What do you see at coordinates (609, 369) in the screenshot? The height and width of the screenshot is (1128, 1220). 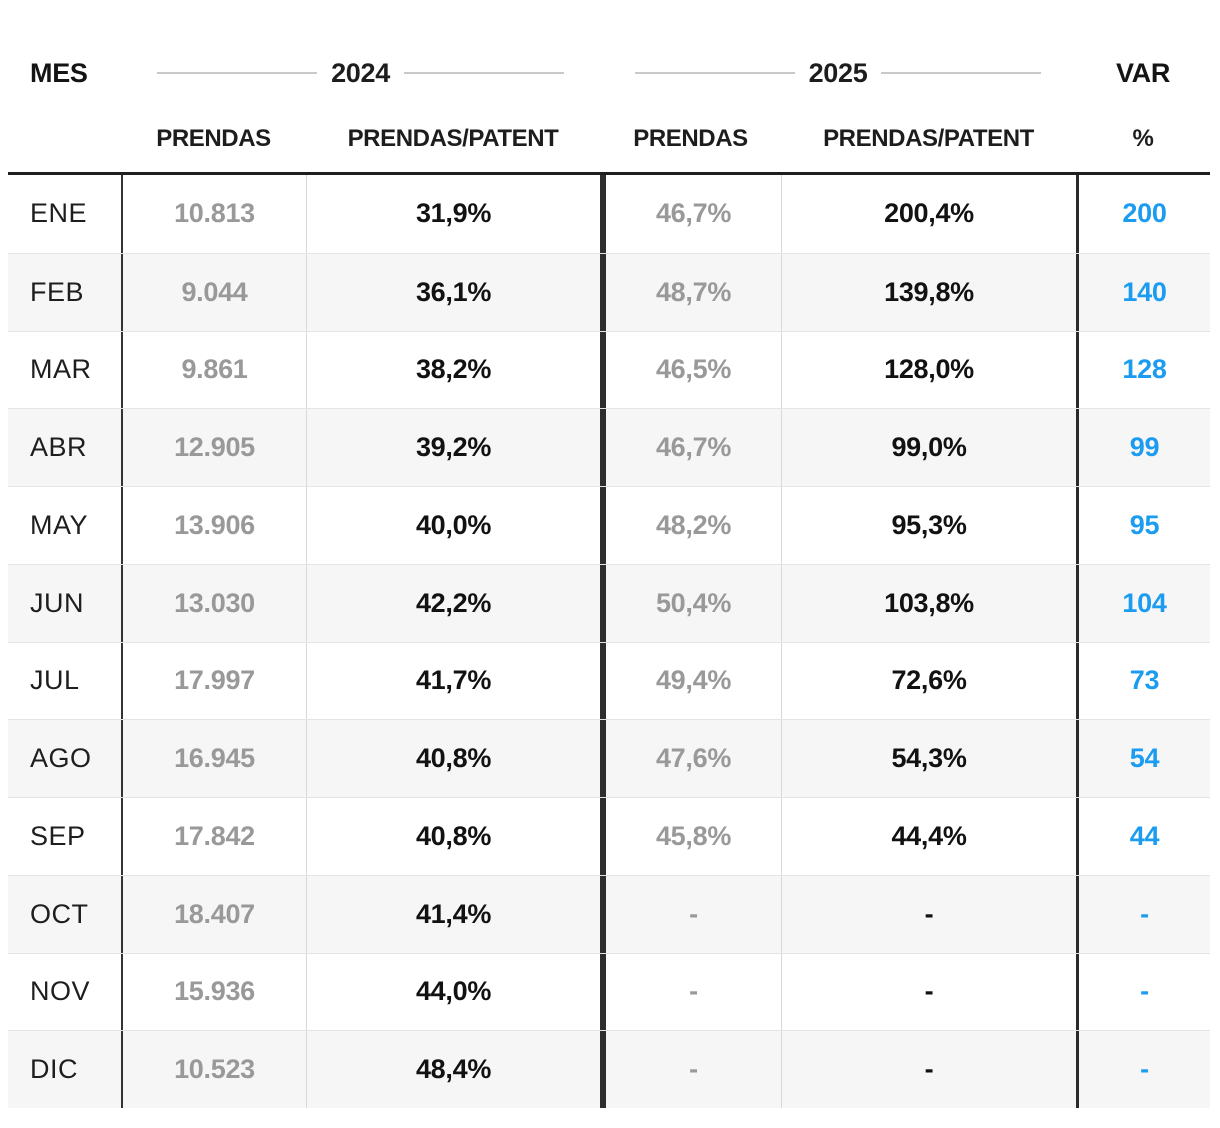 I see `table-row: MAR 9.861 38,2% 46,5% 128,0% 128` at bounding box center [609, 369].